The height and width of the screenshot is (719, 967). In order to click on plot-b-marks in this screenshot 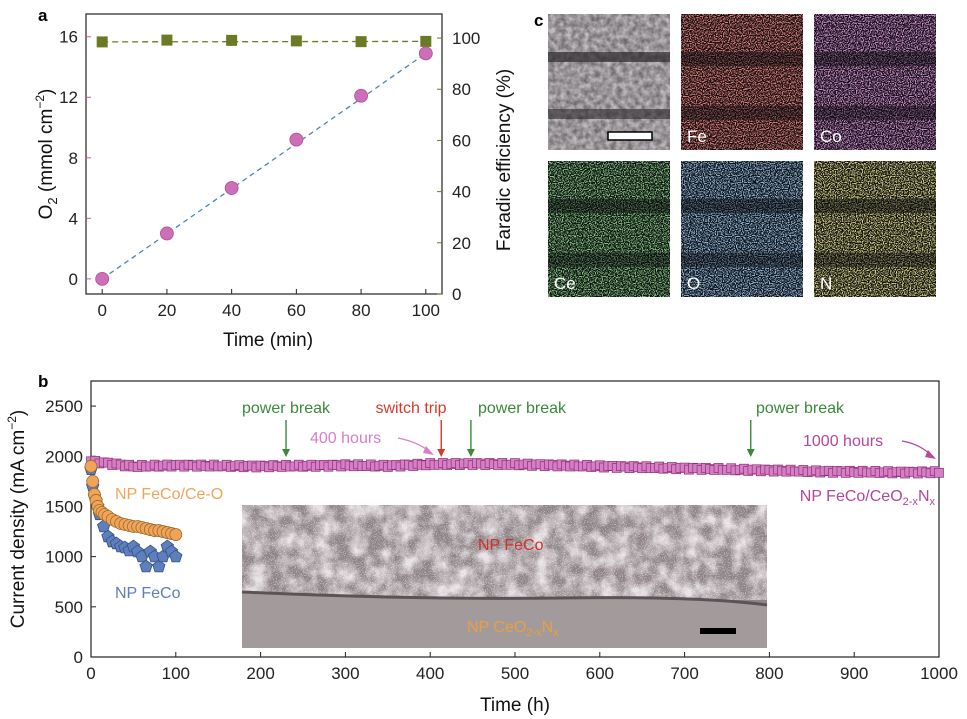, I will do `click(514, 514)`.